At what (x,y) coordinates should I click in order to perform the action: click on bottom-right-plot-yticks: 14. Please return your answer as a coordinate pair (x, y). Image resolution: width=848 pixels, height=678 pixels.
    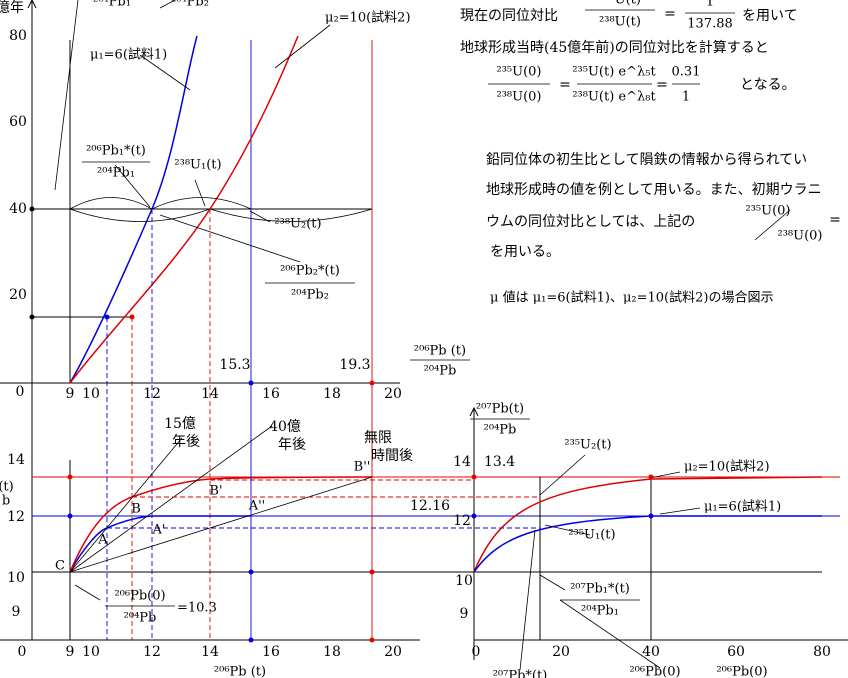
    Looking at the image, I should click on (462, 462).